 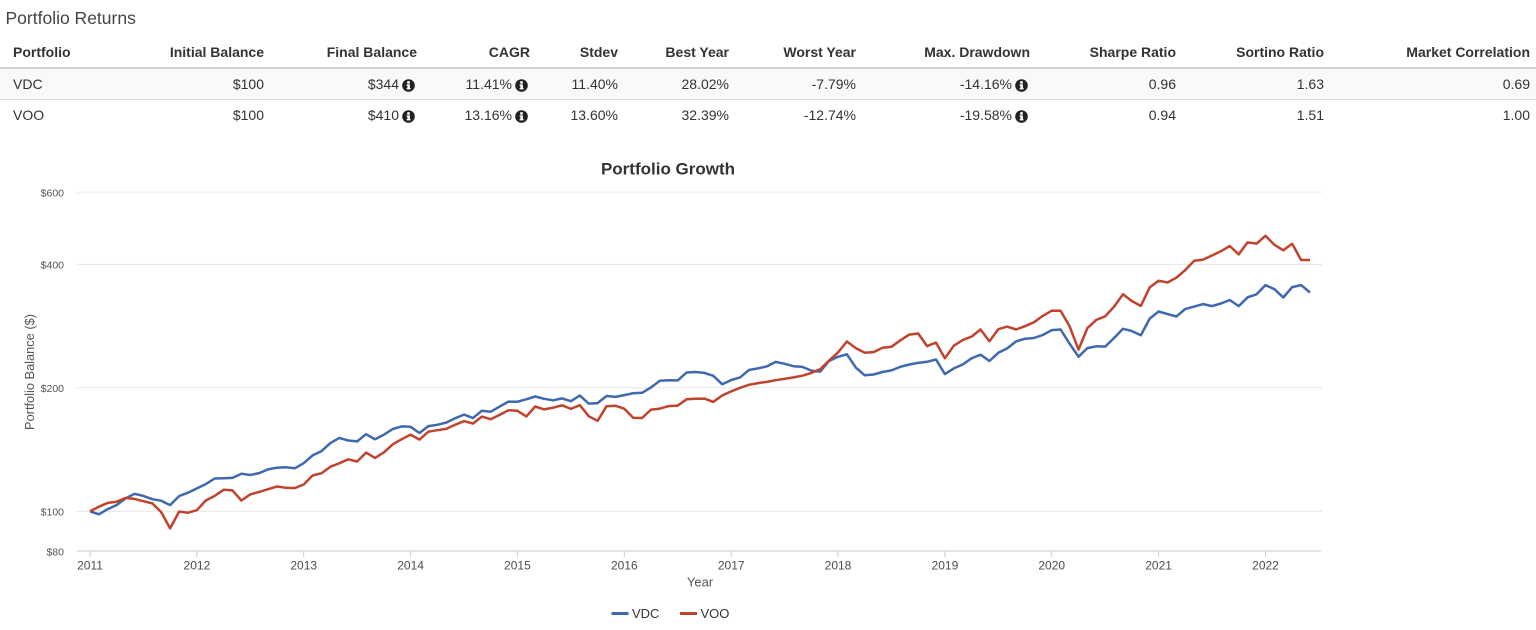 I want to click on svg-text: 2017, so click(x=731, y=566).